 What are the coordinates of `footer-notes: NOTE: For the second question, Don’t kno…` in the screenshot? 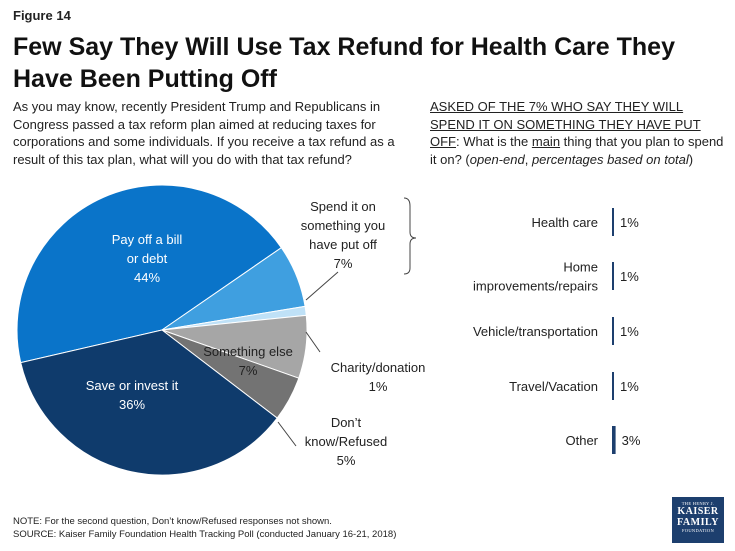 It's located at (204, 528).